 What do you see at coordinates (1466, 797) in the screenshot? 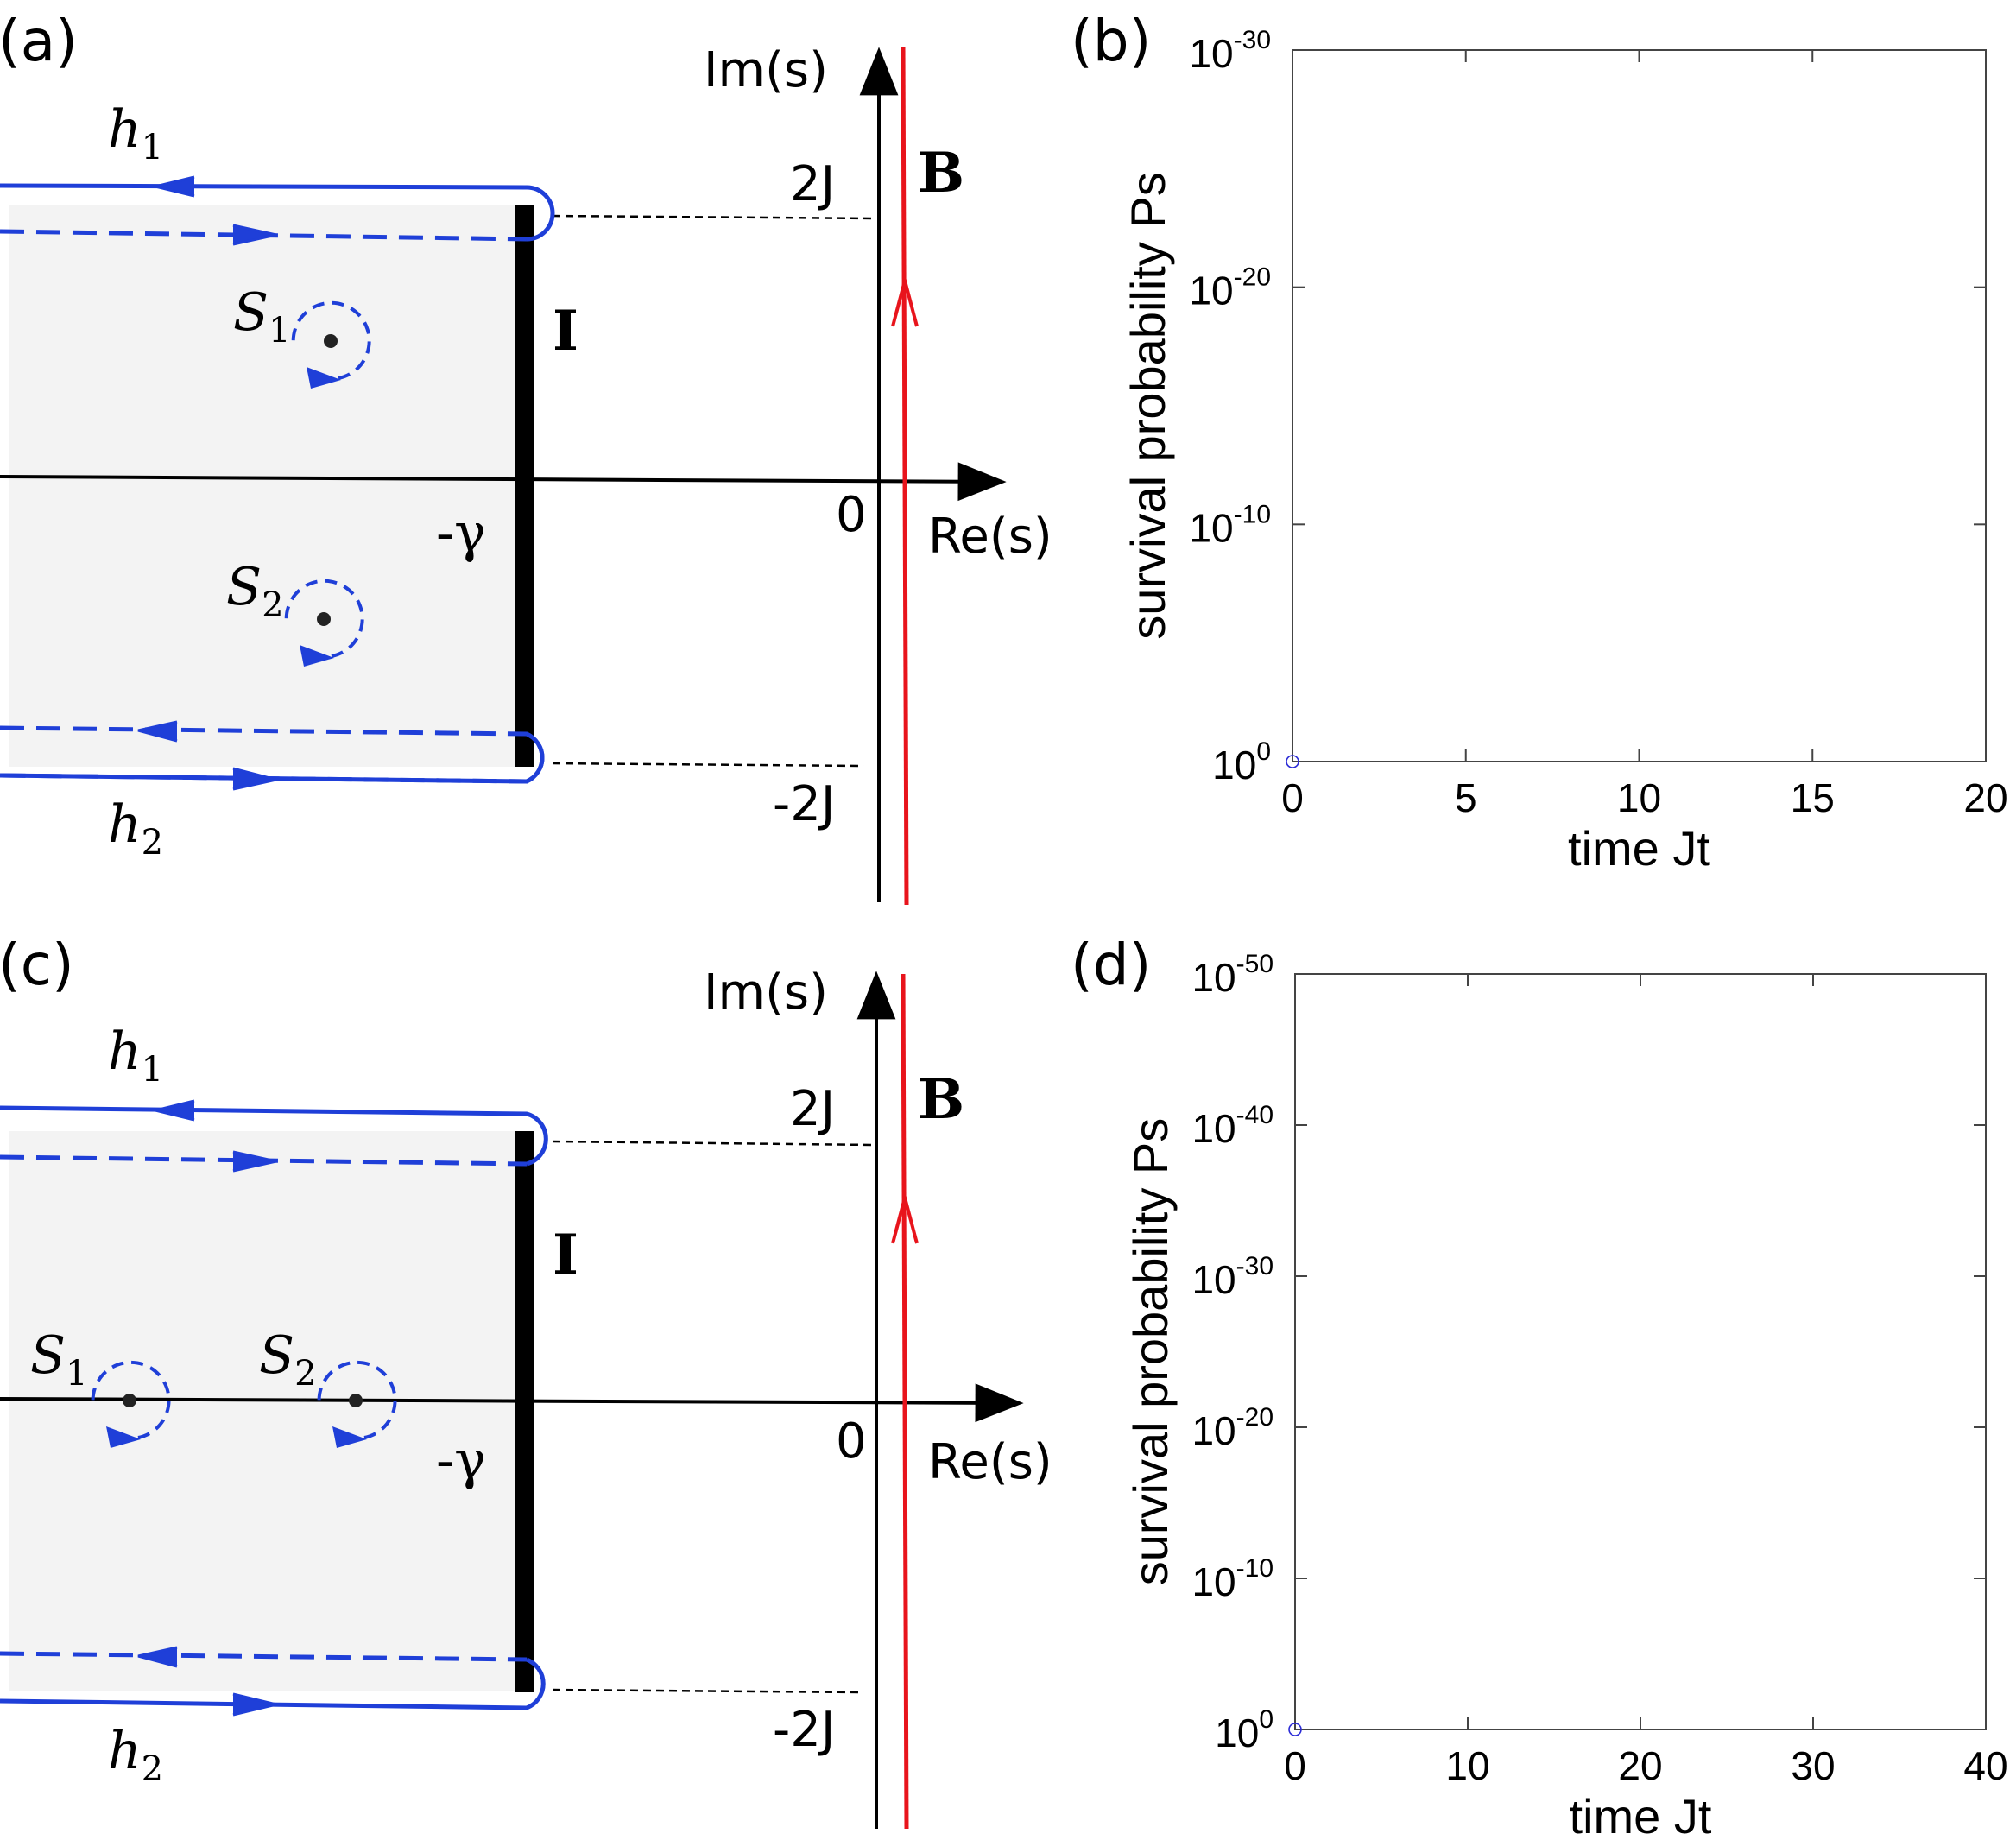
I see `x-tick-label: 5` at bounding box center [1466, 797].